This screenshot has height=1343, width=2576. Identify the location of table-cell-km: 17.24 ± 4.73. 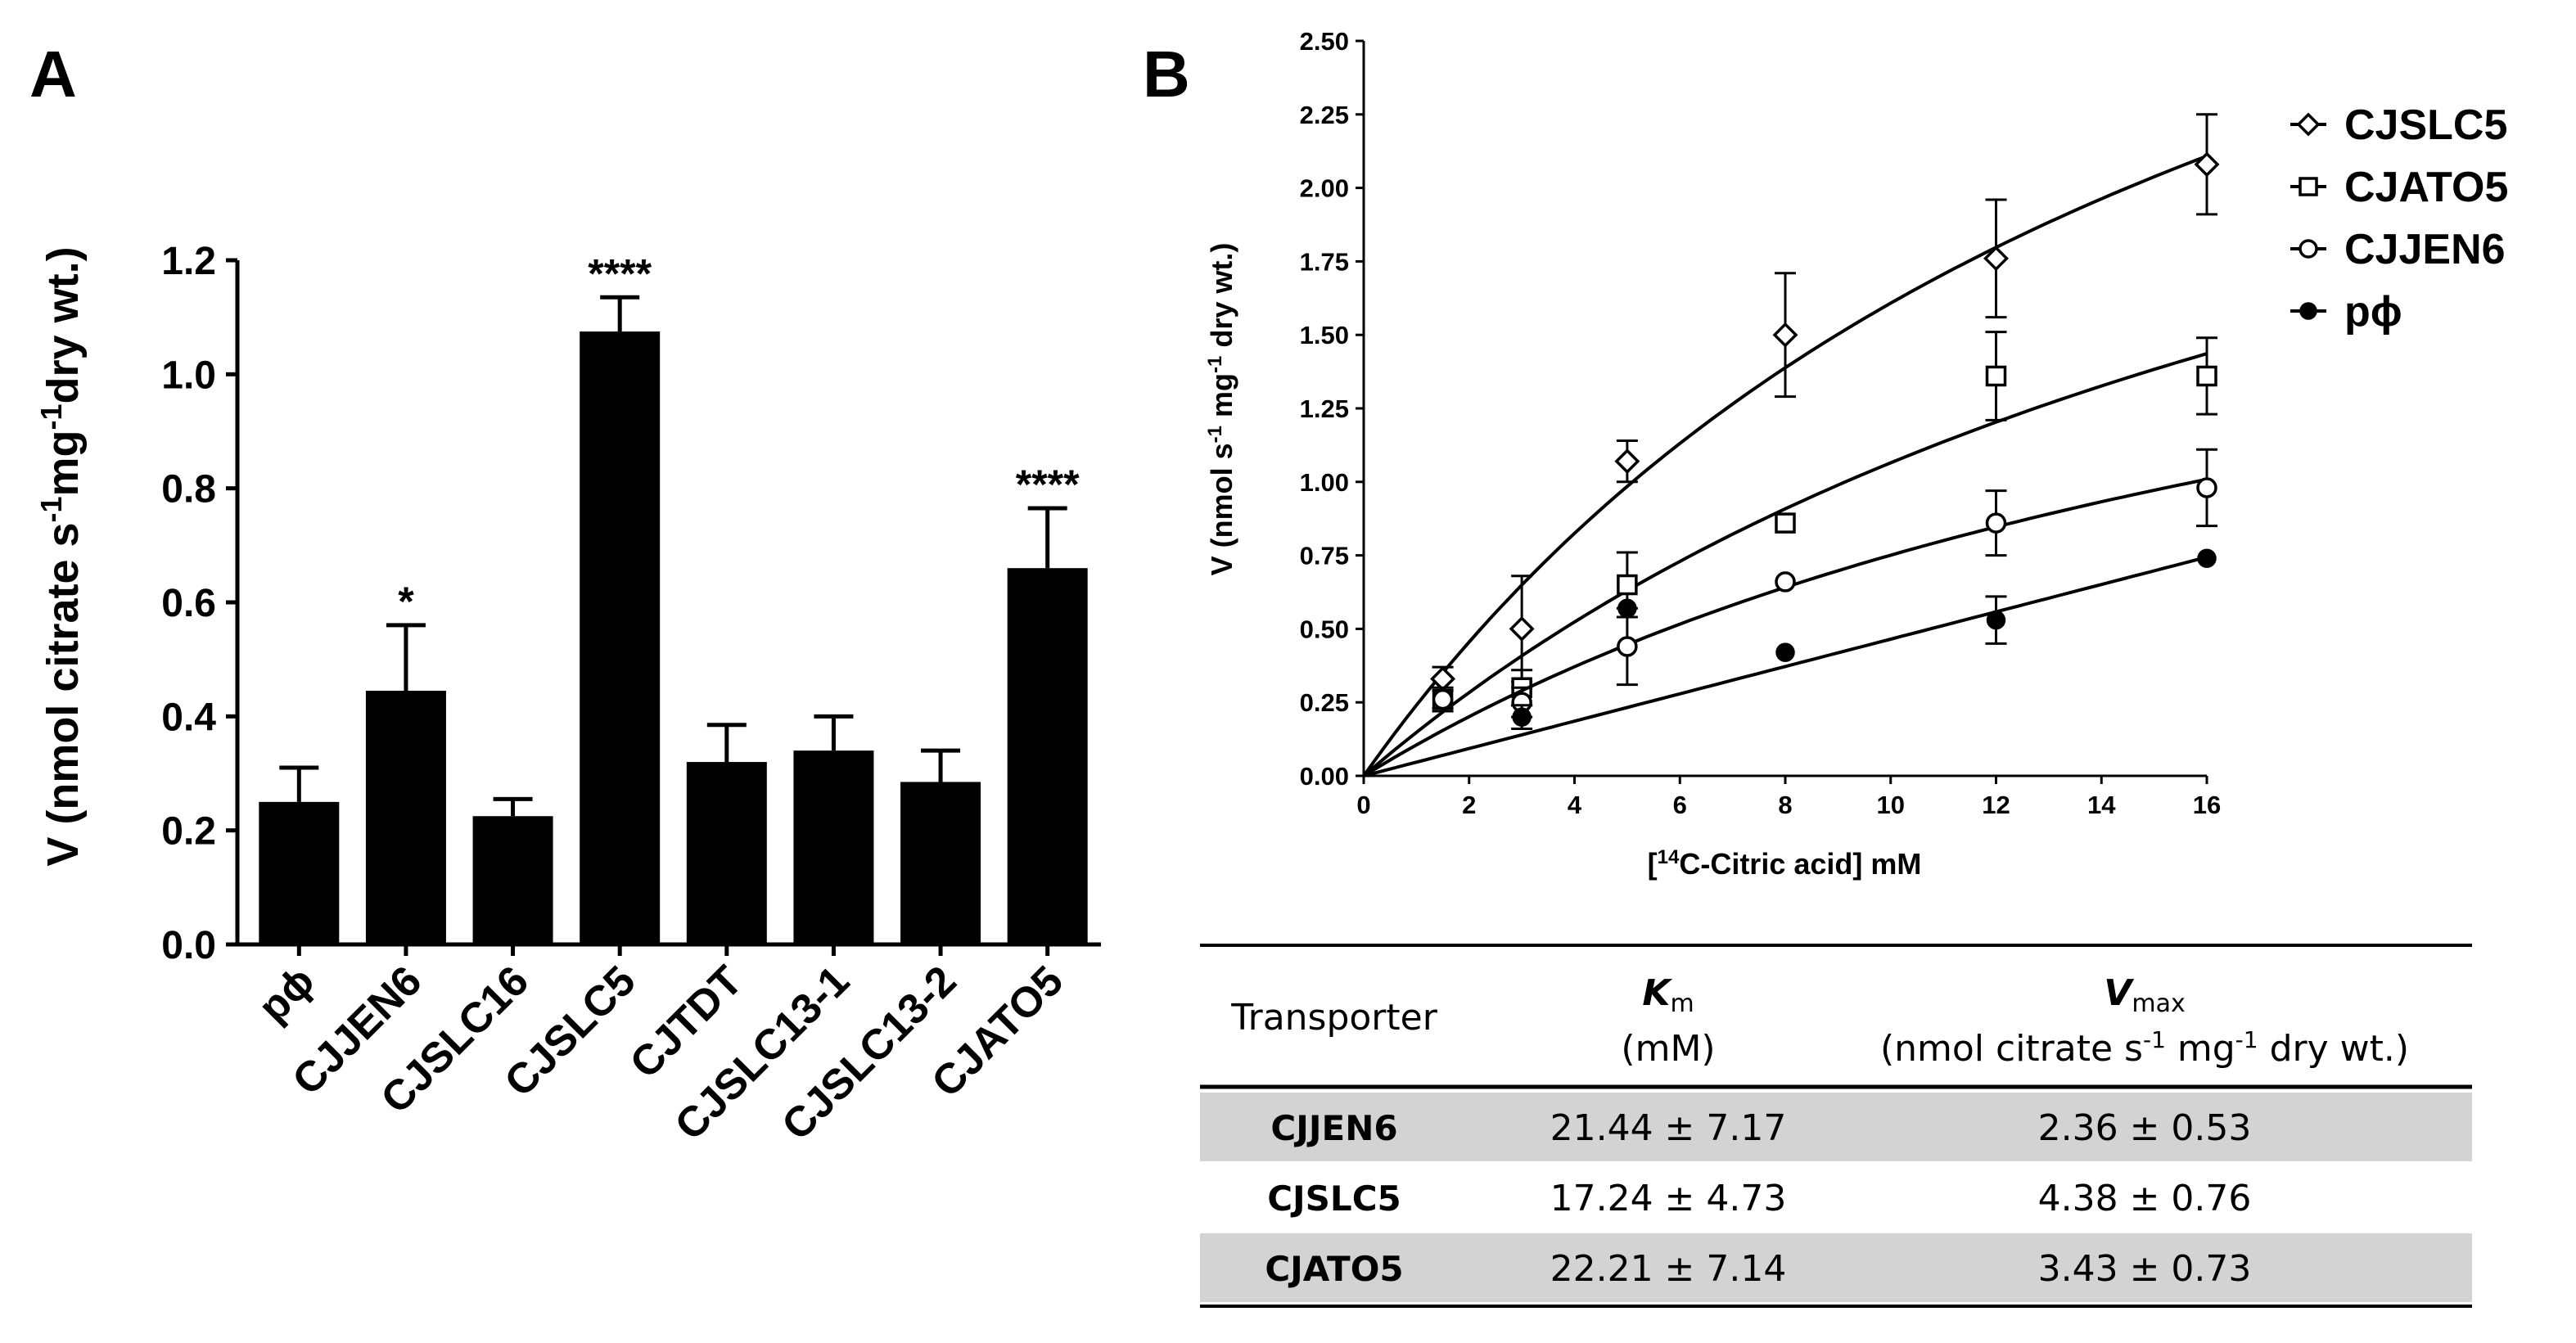
(1668, 1198).